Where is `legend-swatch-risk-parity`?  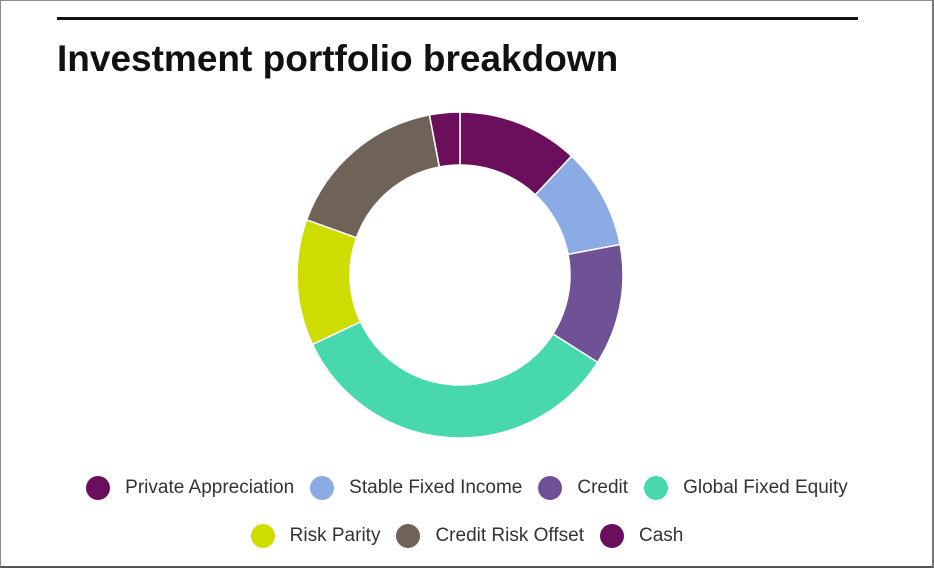
legend-swatch-risk-parity is located at coordinates (262, 536).